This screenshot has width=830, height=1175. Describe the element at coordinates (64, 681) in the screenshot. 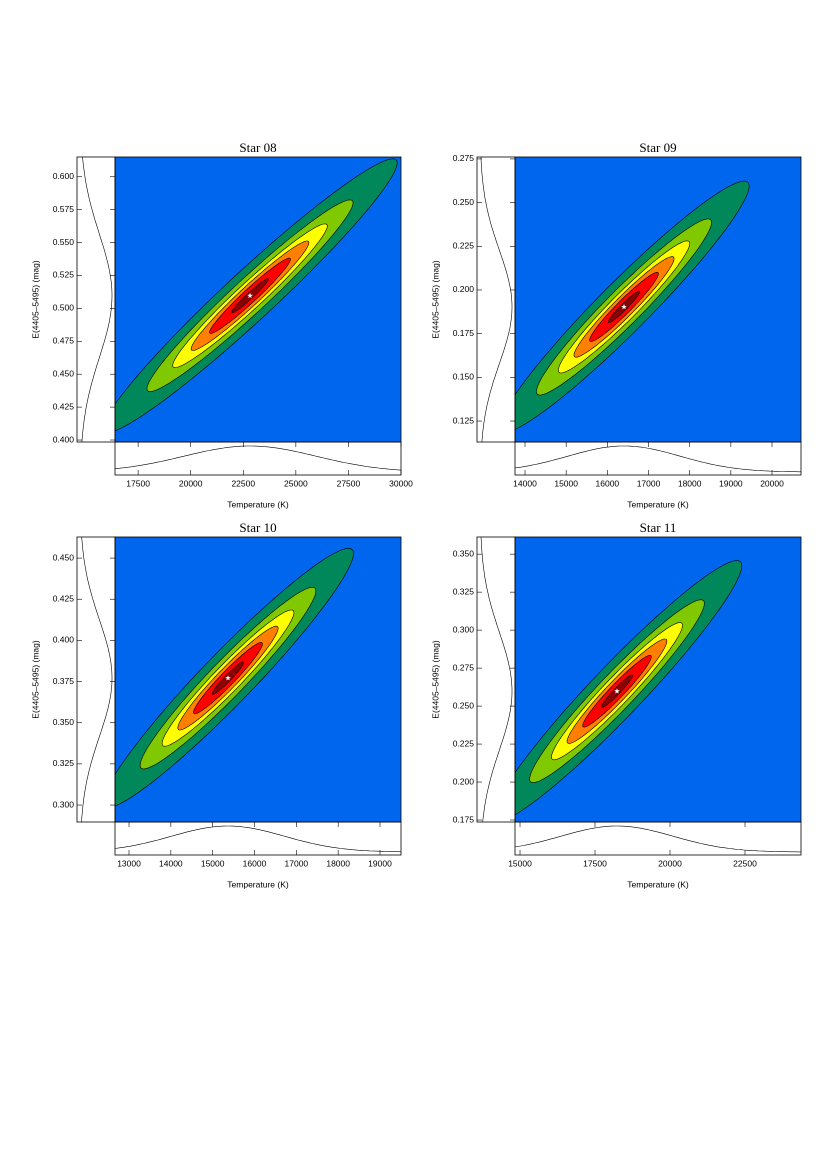

I see `y-tick-label: 0.375` at that location.